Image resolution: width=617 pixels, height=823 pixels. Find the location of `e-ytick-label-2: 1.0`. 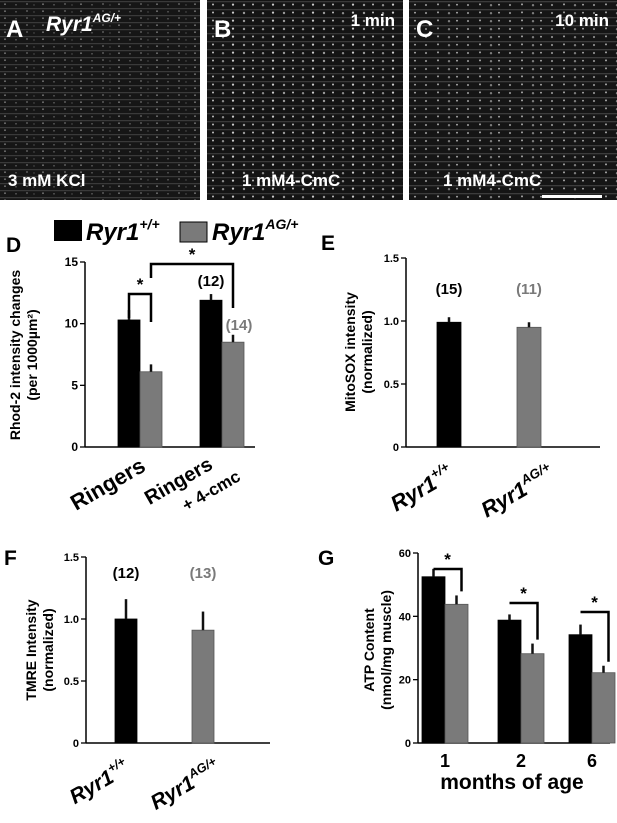

e-ytick-label-2: 1.0 is located at coordinates (391, 322).